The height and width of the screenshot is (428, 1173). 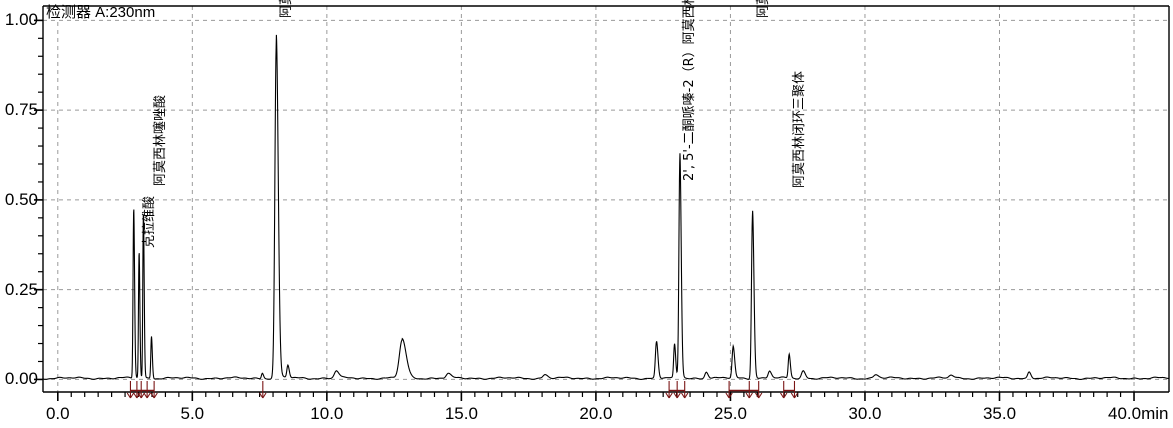 What do you see at coordinates (865, 413) in the screenshot?
I see `x-axis-tick-label: 30.0` at bounding box center [865, 413].